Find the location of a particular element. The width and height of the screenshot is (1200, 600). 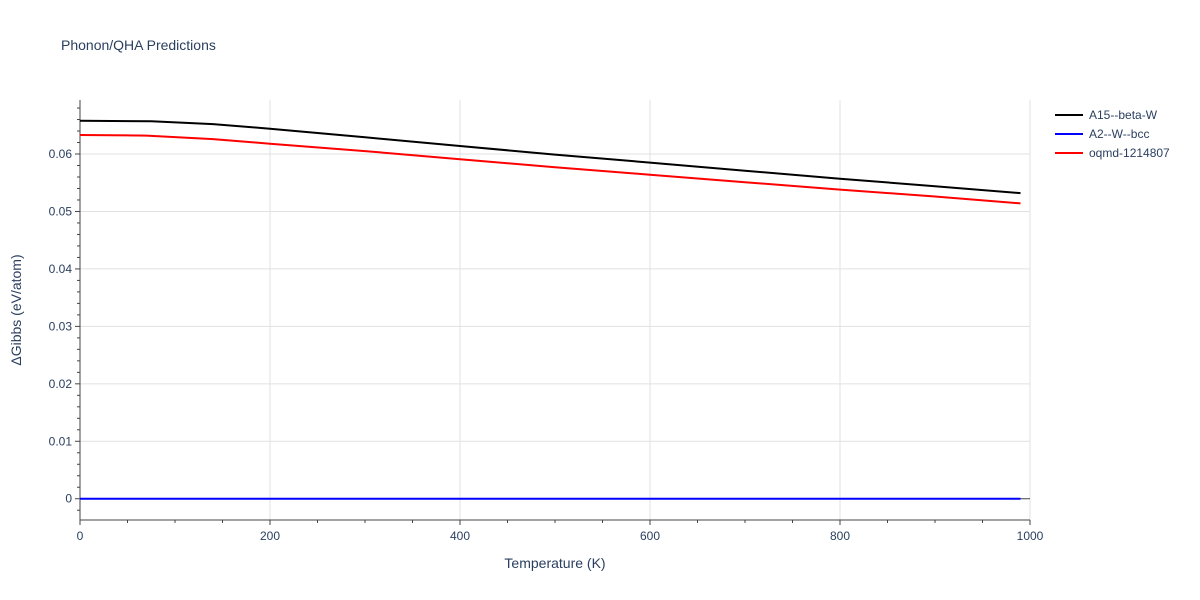

x-tick-label: 1000 is located at coordinates (1030, 536).